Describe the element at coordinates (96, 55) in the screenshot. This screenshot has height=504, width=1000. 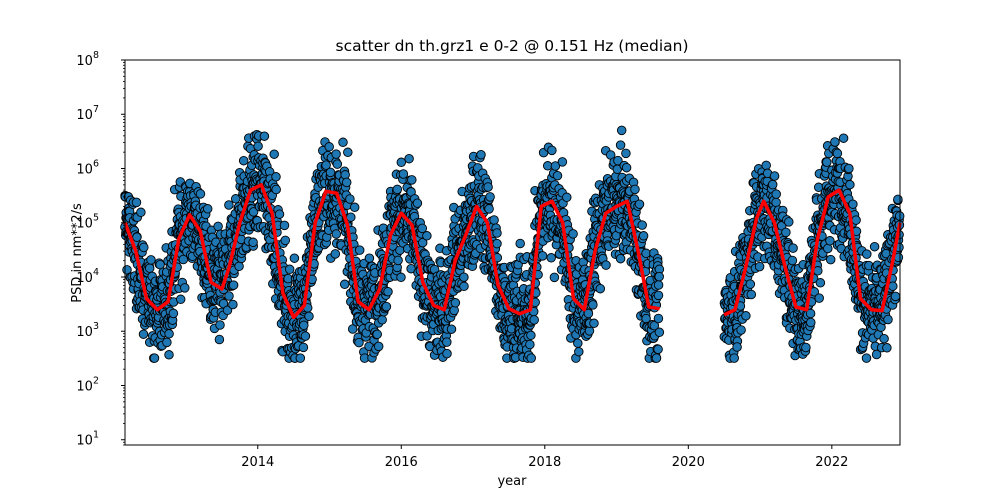
I see `y-tick-exponent: 8` at that location.